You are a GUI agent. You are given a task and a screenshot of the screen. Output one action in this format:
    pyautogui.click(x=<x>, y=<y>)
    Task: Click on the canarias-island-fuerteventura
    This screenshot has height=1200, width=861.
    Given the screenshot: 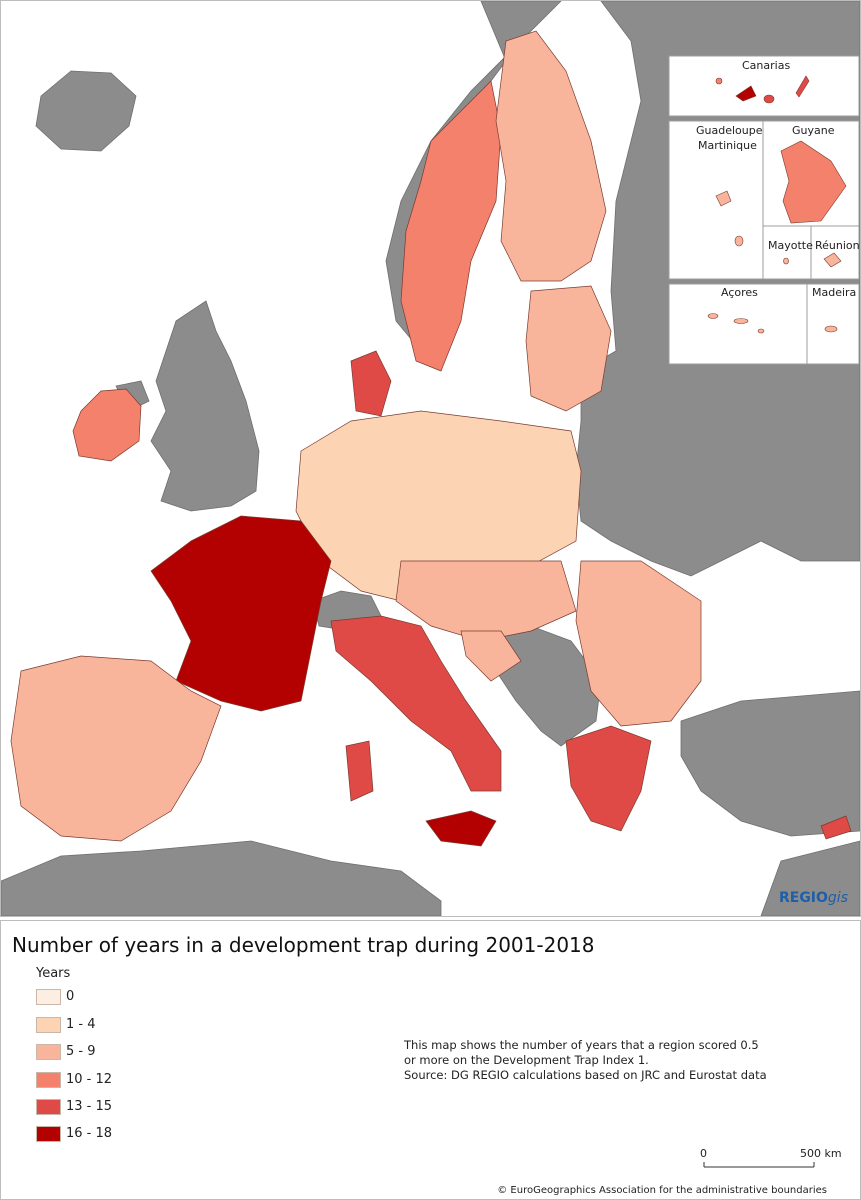 What is the action you would take?
    pyautogui.click(x=802, y=86)
    